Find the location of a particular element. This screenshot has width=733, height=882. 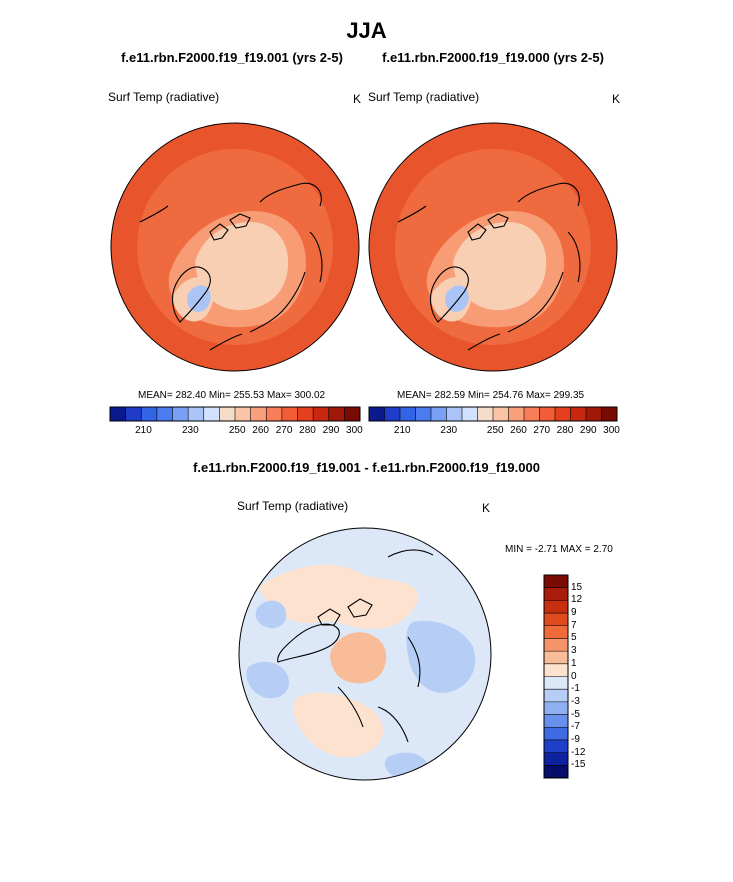

colorbar-tick-label: -15 is located at coordinates (578, 765).